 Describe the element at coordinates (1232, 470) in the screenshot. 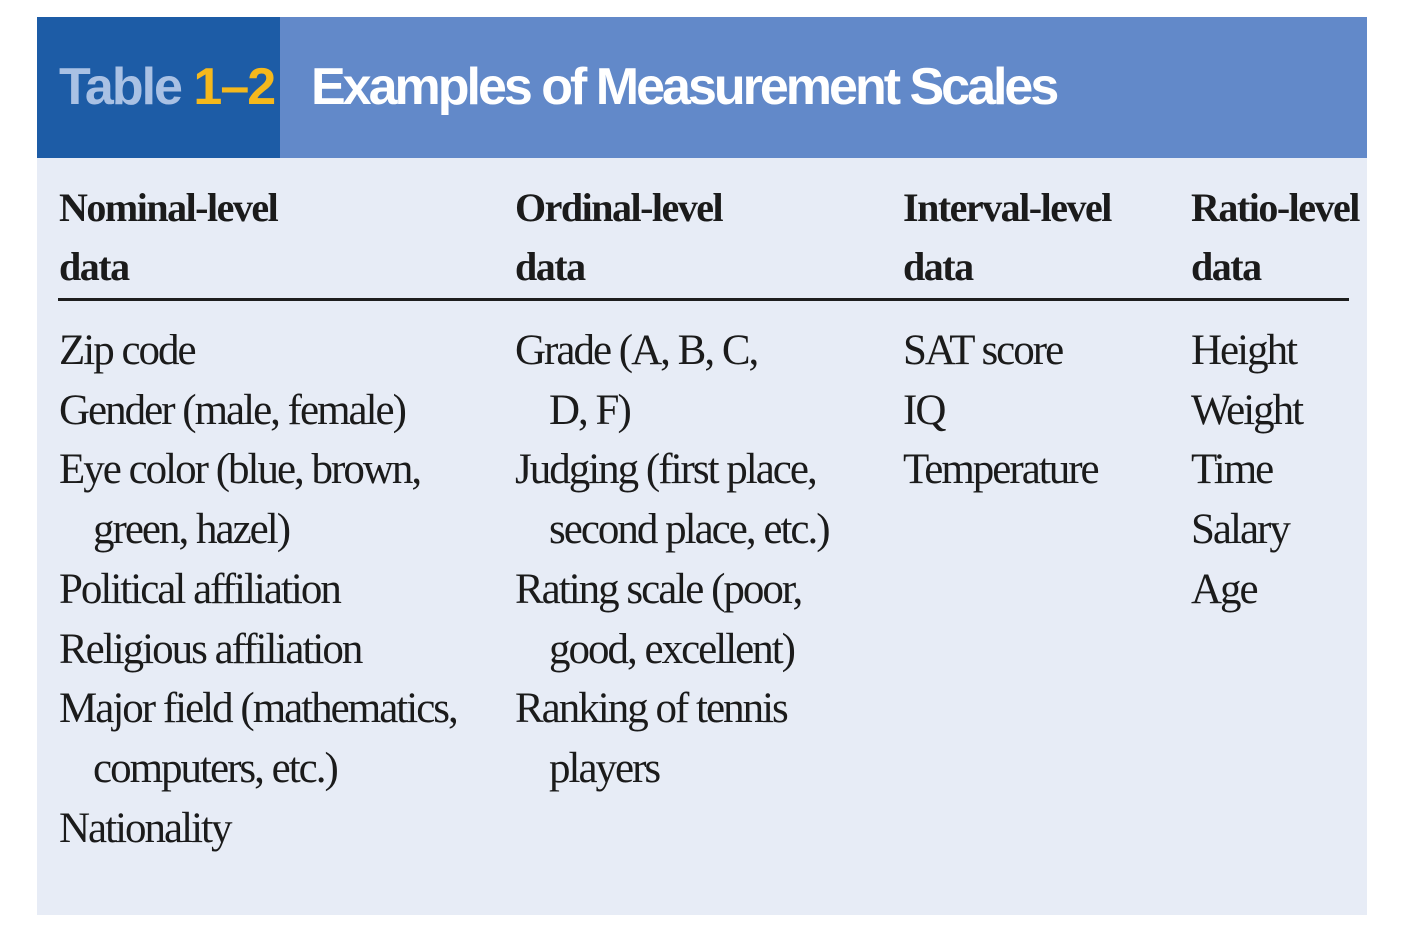

I see `list-item: Time` at that location.